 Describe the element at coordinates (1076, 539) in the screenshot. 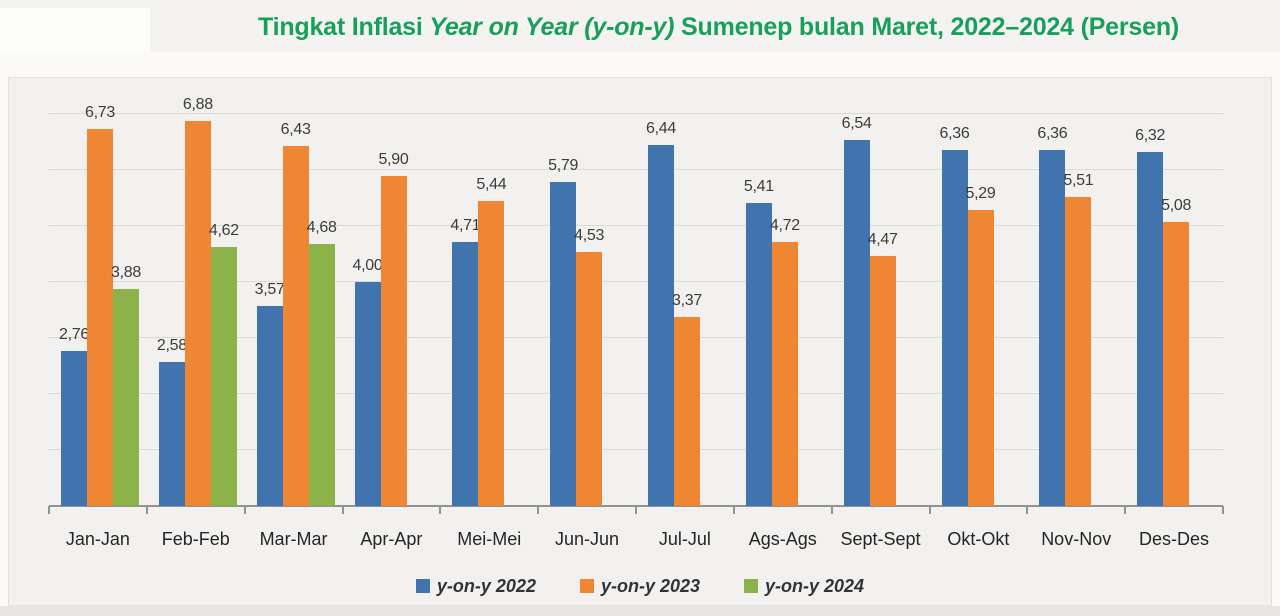

I see `x-tick-label: Nov-Nov` at that location.